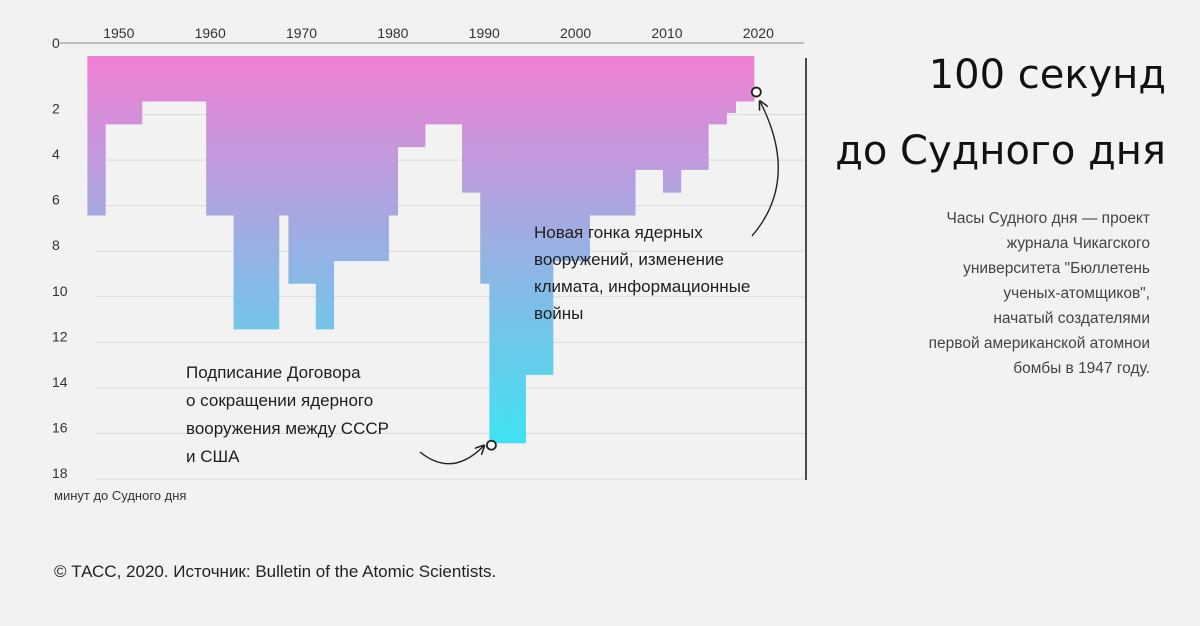 This screenshot has width=1200, height=626. I want to click on x-tick-label: 2000, so click(575, 33).